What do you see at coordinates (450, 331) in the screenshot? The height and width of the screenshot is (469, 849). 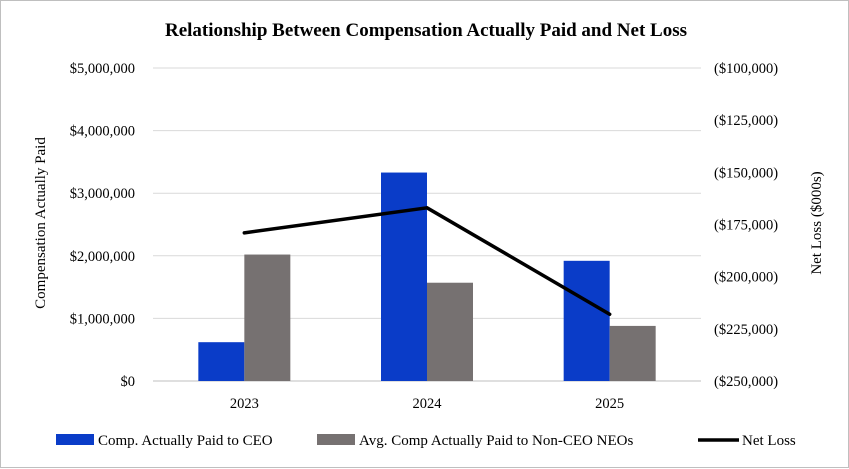 I see `neo-bar-2024` at bounding box center [450, 331].